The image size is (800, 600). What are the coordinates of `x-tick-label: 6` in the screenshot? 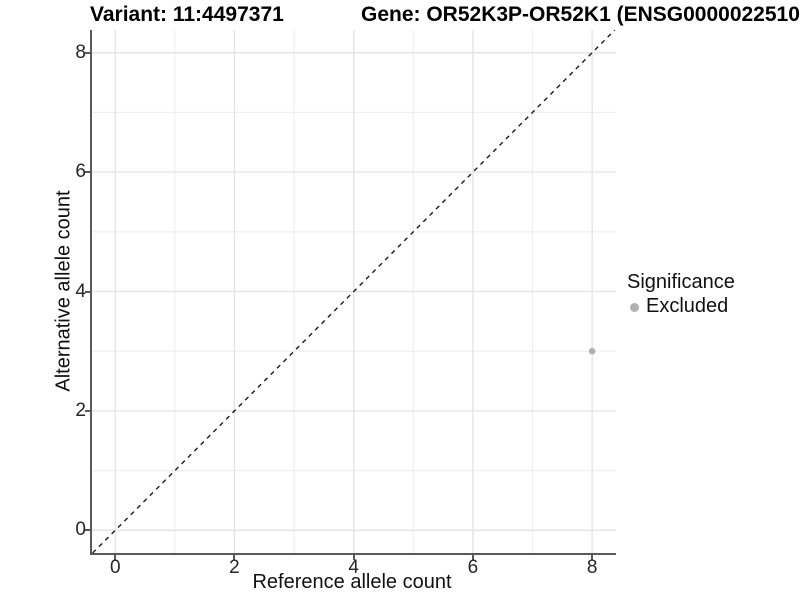 It's located at (473, 567).